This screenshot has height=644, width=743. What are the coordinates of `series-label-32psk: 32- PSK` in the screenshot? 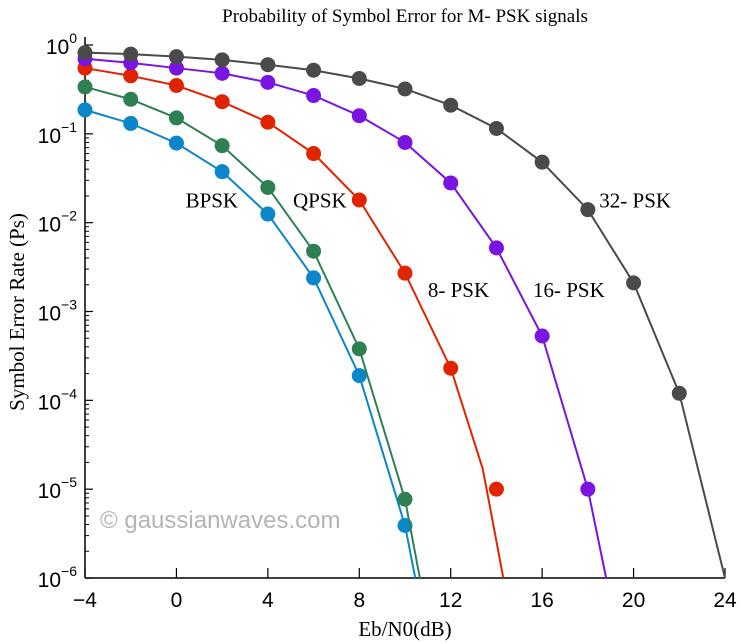 It's located at (635, 201).